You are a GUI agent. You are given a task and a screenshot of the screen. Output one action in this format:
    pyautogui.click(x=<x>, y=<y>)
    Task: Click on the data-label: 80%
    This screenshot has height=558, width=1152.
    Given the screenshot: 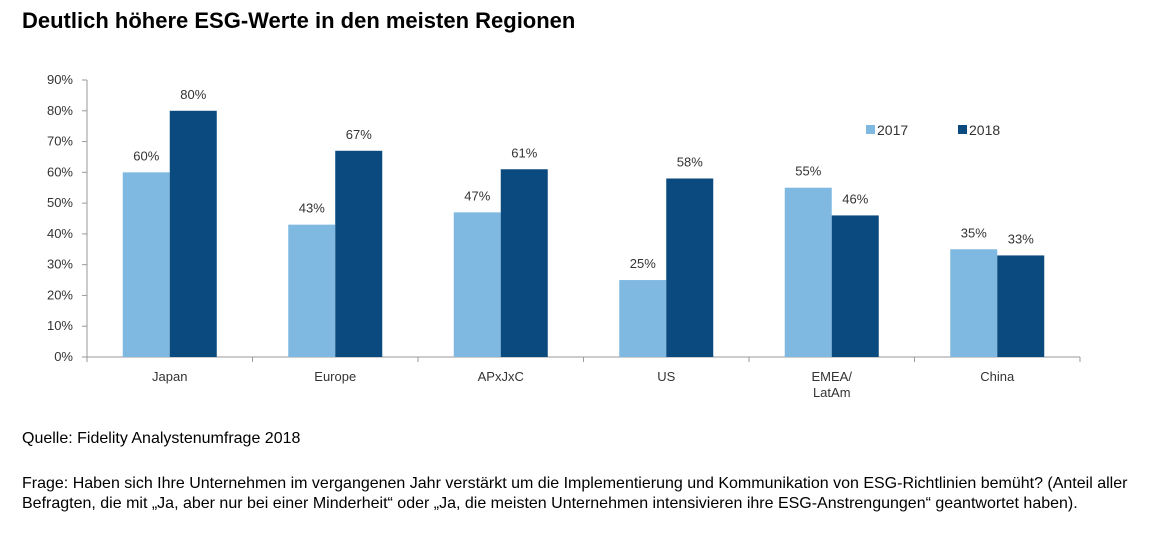 What is the action you would take?
    pyautogui.click(x=193, y=94)
    